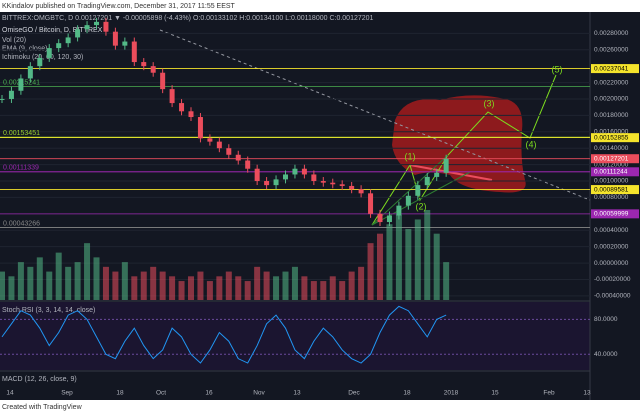 Image resolution: width=640 pixels, height=420 pixels. I want to click on x-tick-label: Nov, so click(259, 393).